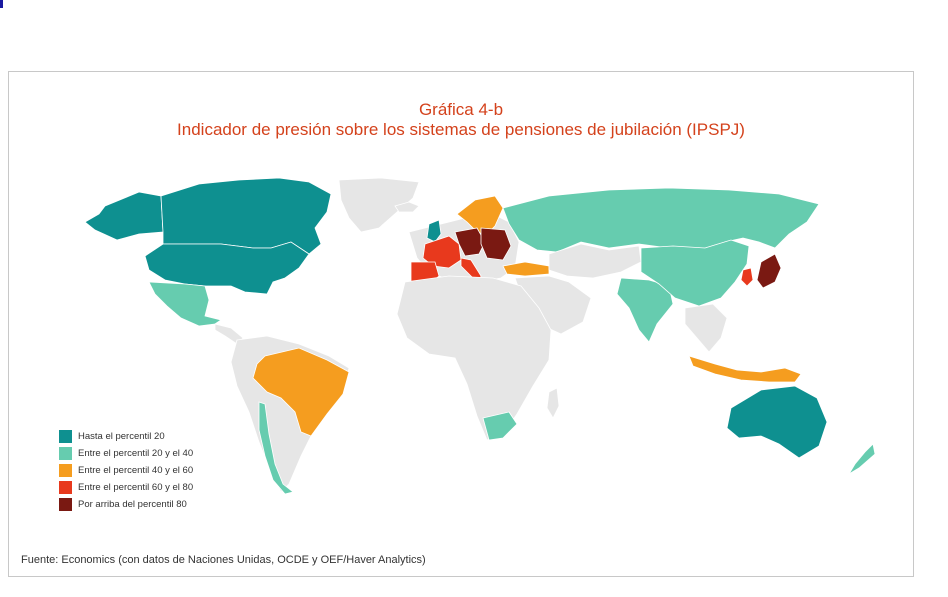  What do you see at coordinates (407, 207) in the screenshot?
I see `region-iceland` at bounding box center [407, 207].